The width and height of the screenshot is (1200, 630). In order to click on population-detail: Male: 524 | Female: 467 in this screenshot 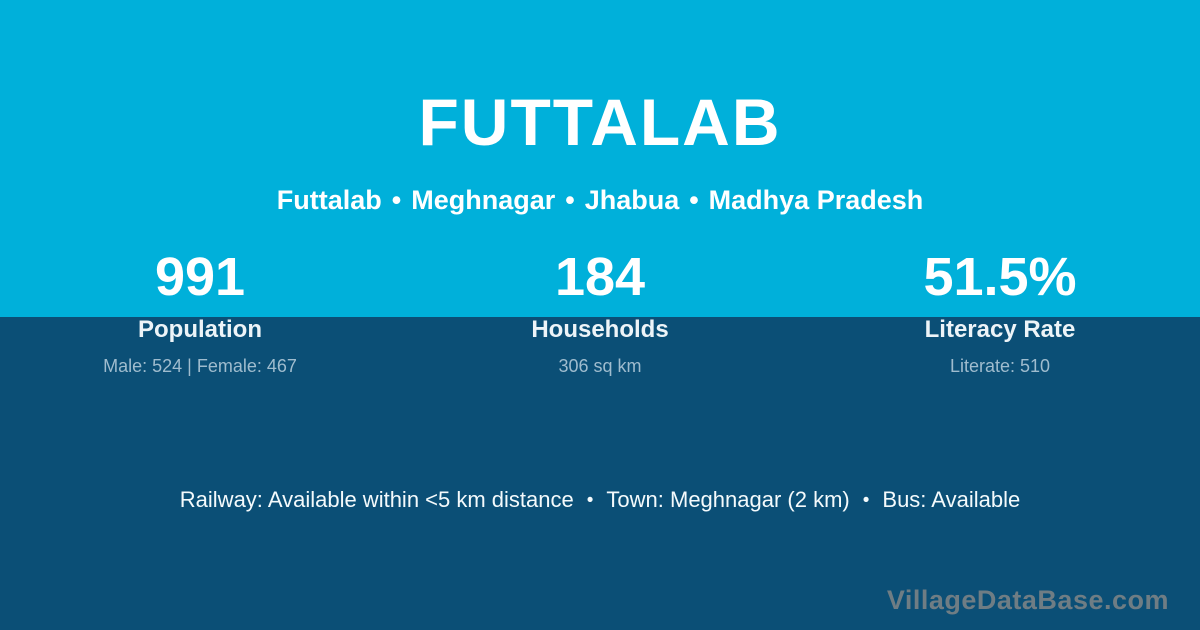, I will do `click(200, 366)`.